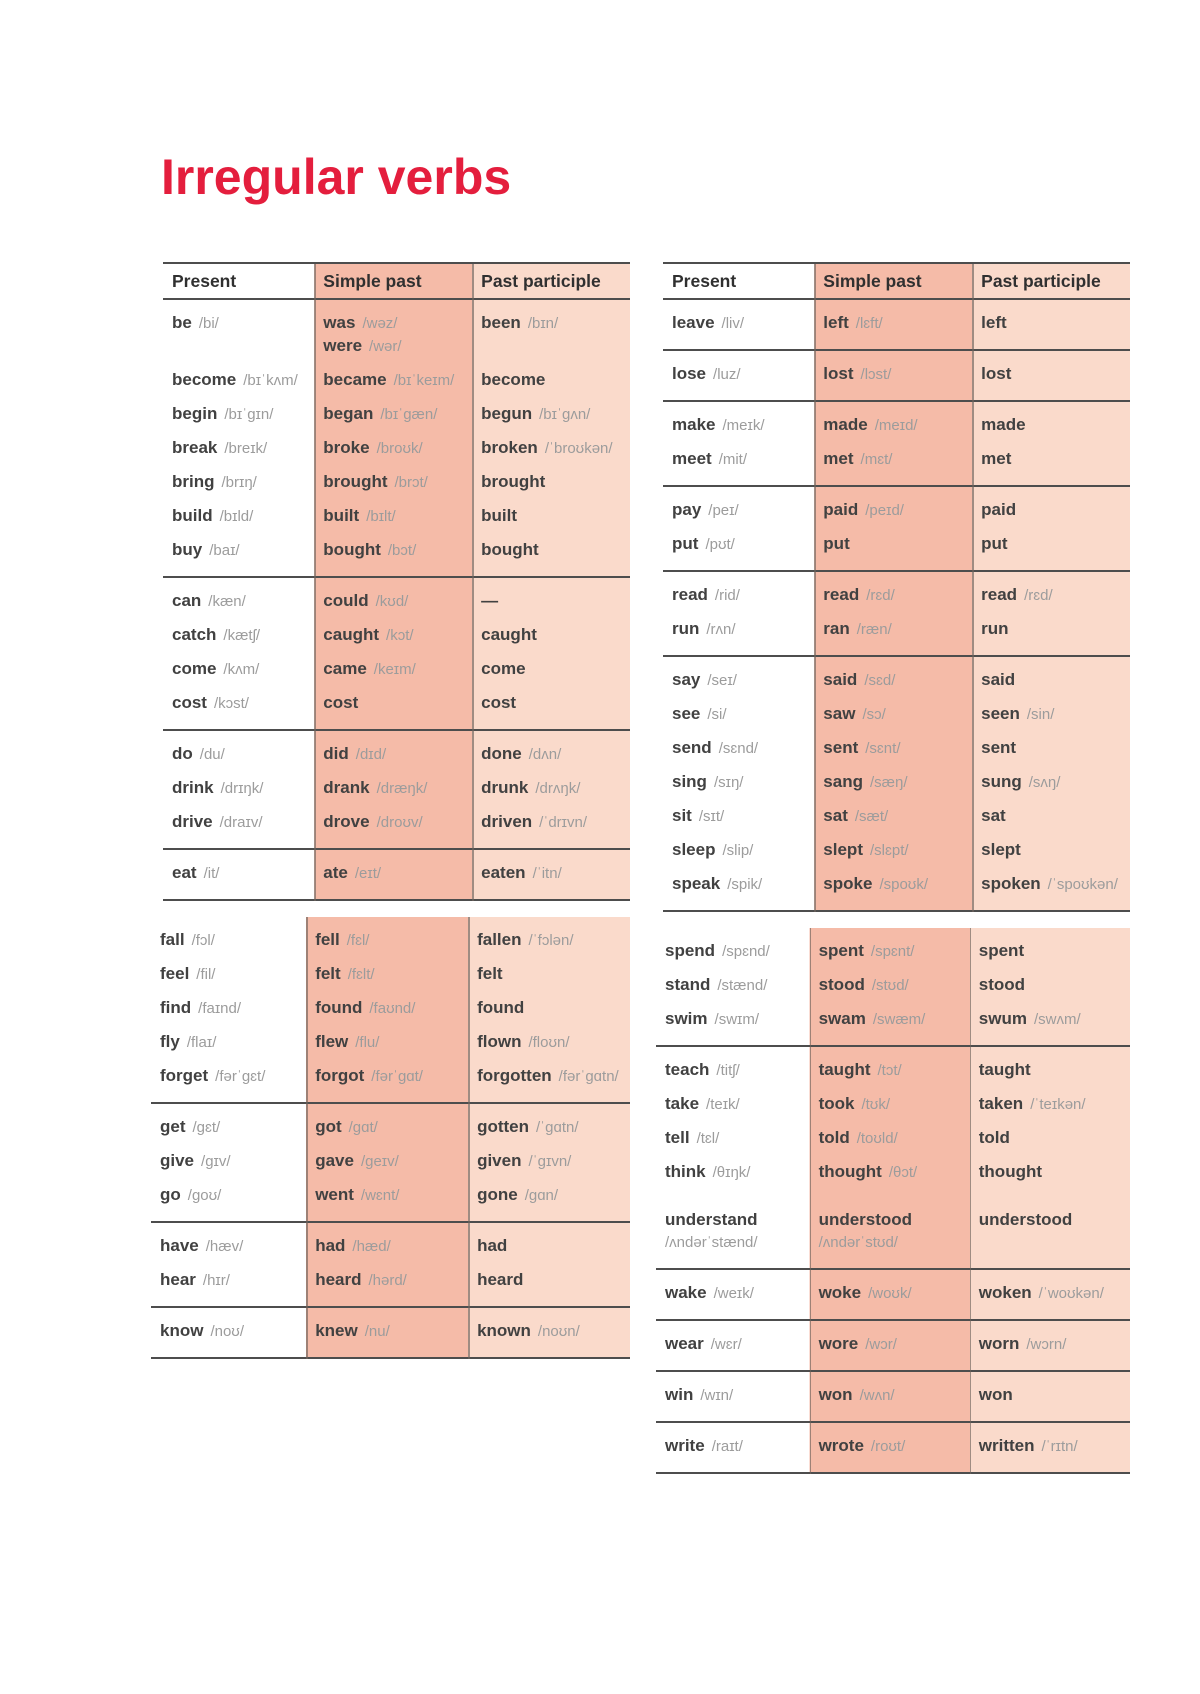 This screenshot has height=1694, width=1200. I want to click on verb-word: swam, so click(842, 1018).